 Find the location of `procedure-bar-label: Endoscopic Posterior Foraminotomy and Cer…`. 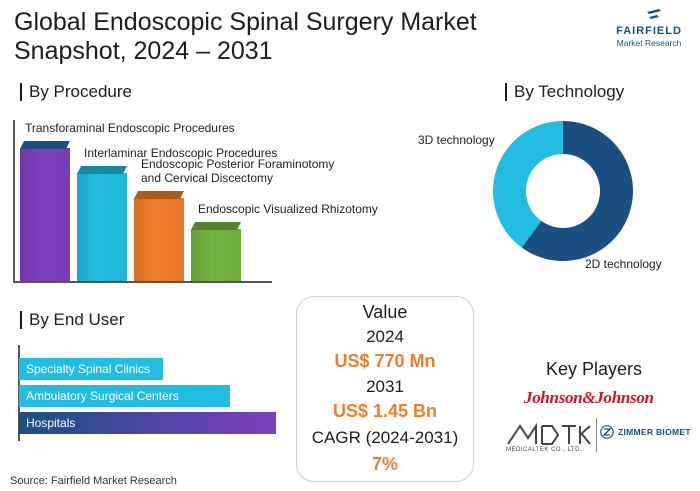

procedure-bar-label: Endoscopic Posterior Foraminotomy and Cer… is located at coordinates (237, 171).